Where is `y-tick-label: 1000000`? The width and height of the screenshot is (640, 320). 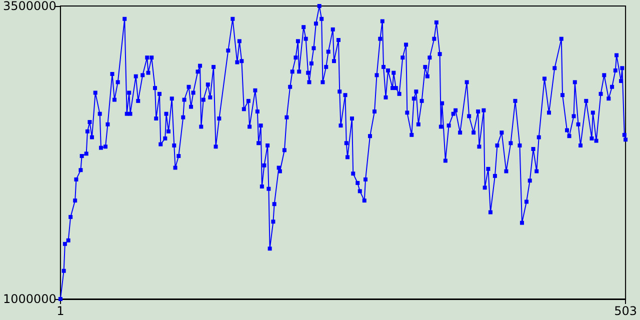
y-tick-label: 1000000 is located at coordinates (29, 299).